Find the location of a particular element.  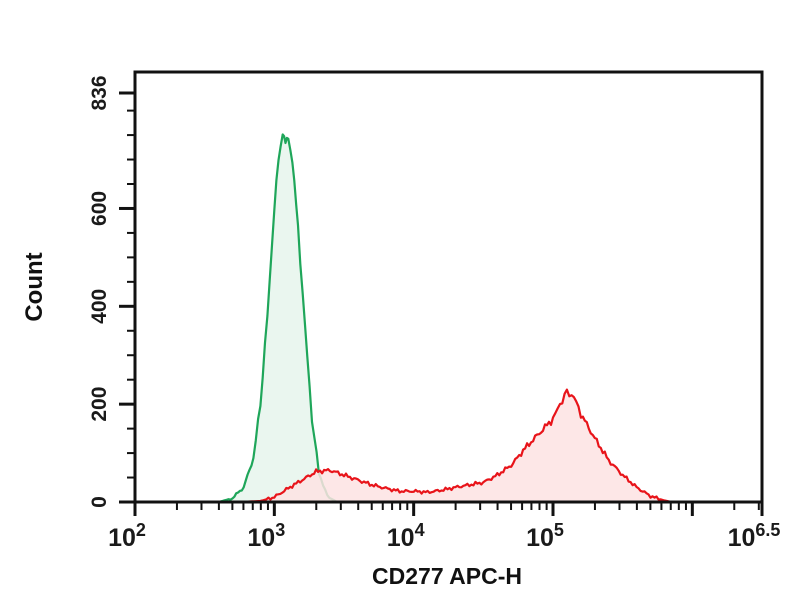

x-tick-label: 10³ is located at coordinates (266, 536).